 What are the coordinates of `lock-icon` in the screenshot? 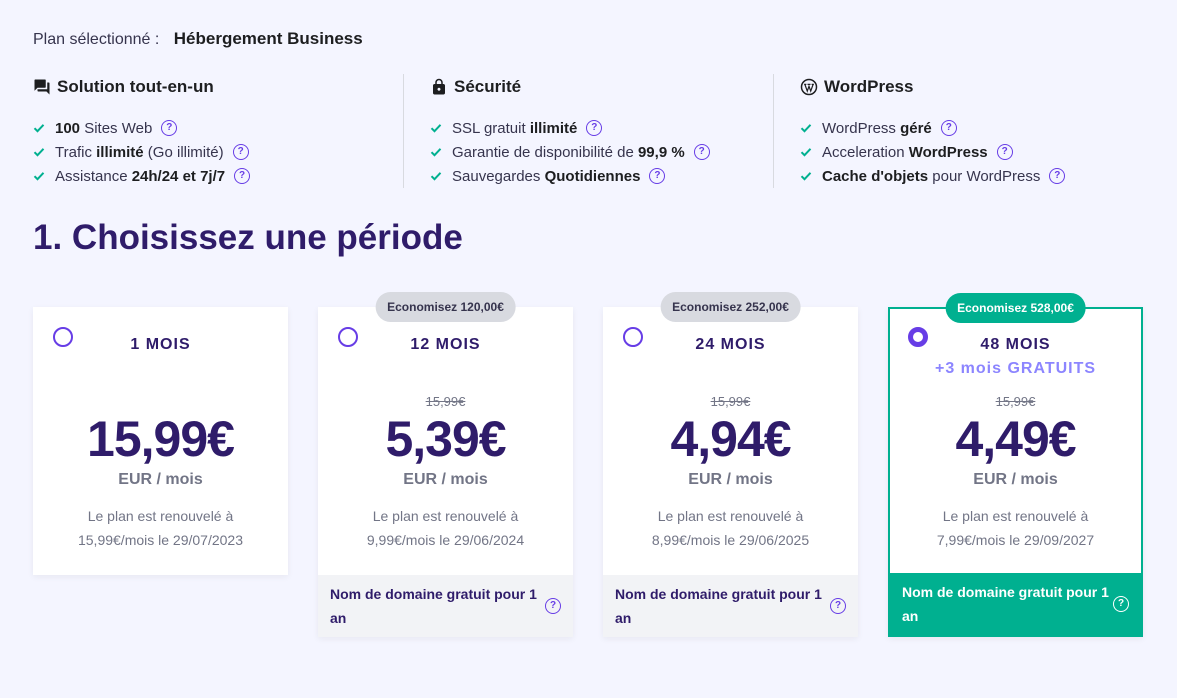 It's located at (439, 86).